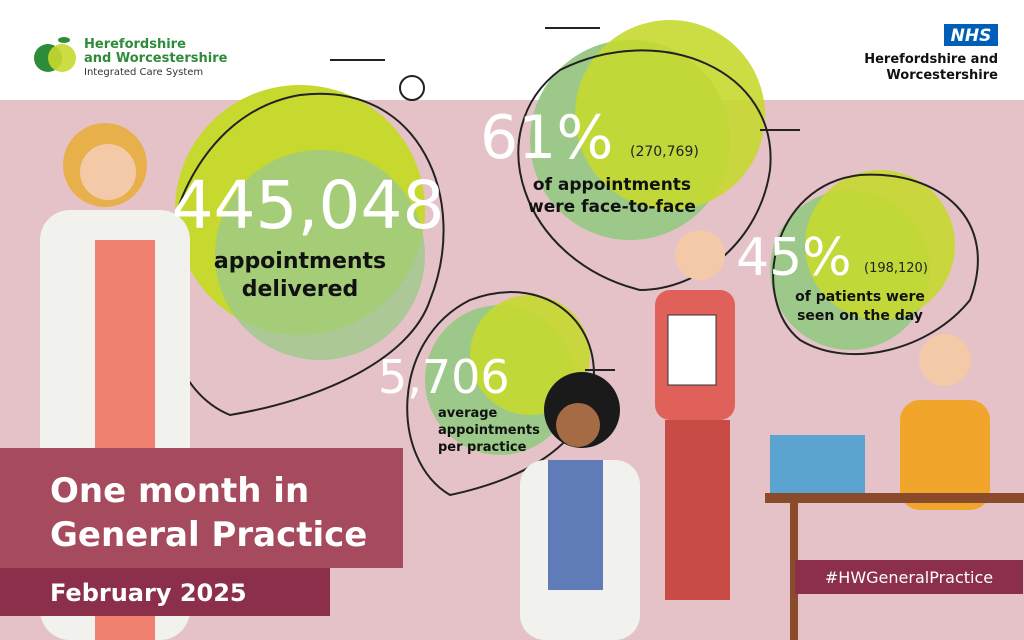 This screenshot has height=640, width=1024. I want to click on desk-leg, so click(794, 571).